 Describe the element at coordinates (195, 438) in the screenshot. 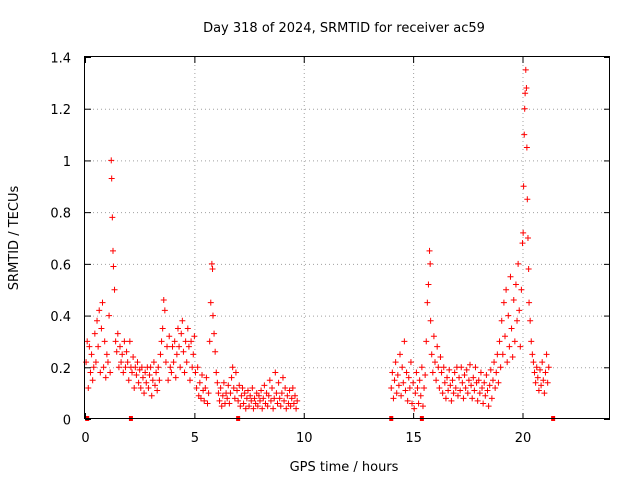

I see `x-tick-label: 5` at that location.